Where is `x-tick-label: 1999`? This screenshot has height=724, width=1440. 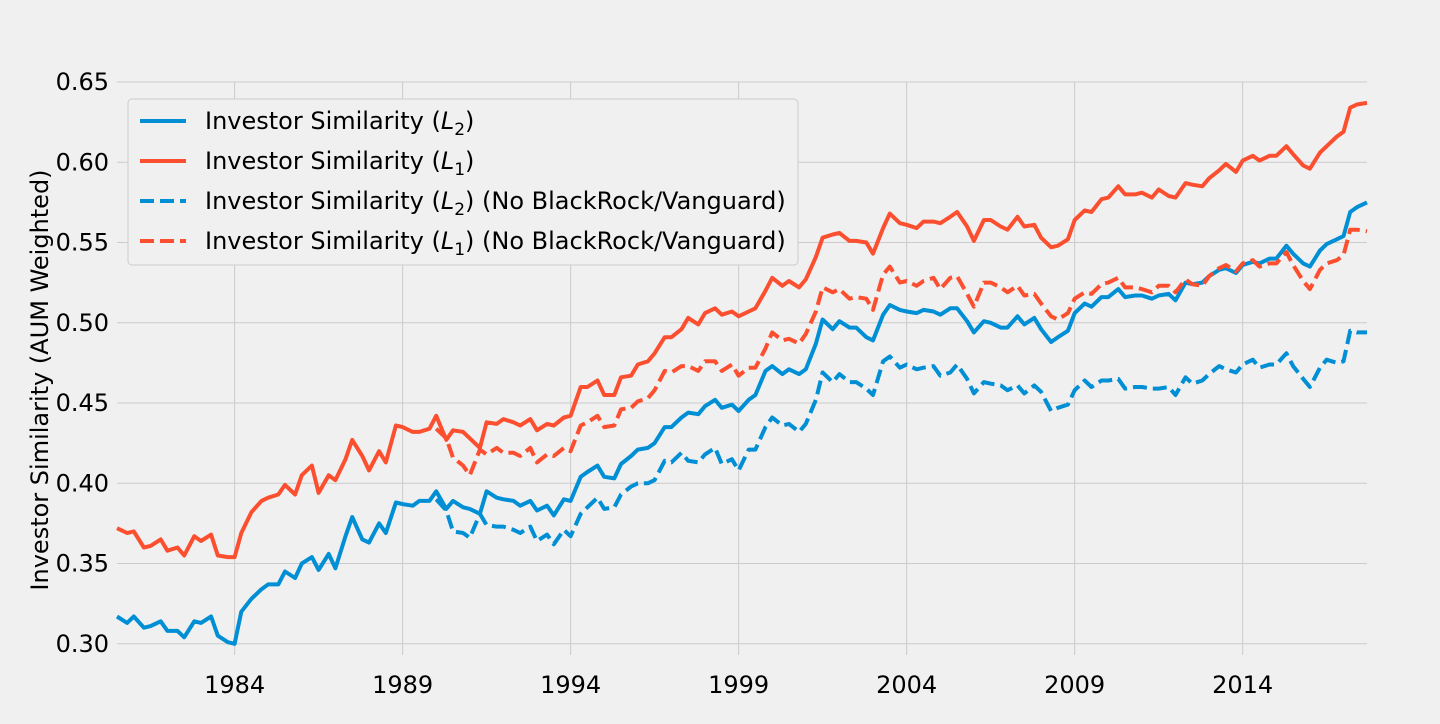
x-tick-label: 1999 is located at coordinates (738, 685).